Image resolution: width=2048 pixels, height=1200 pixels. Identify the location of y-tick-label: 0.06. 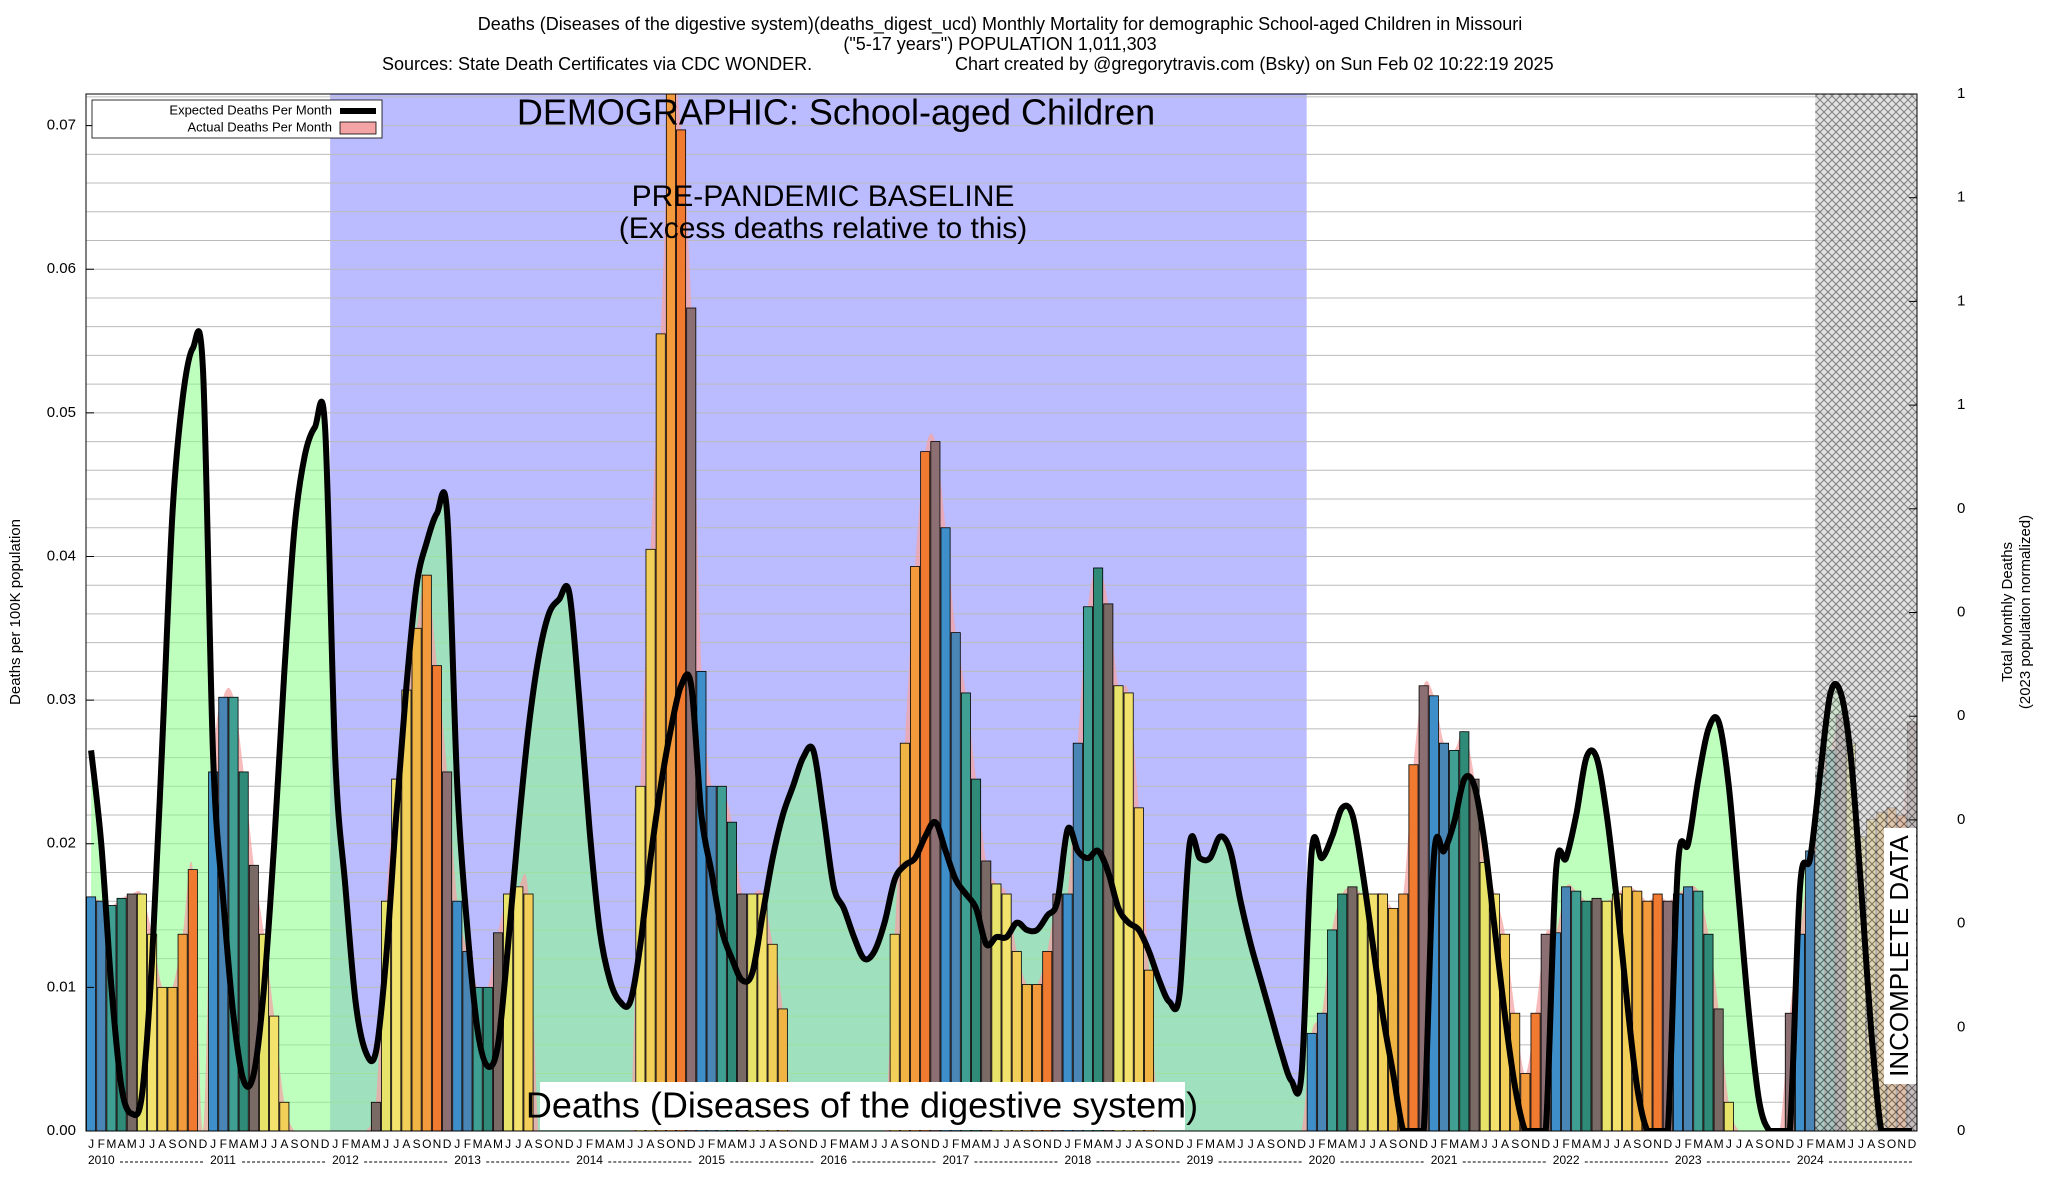
(61, 268).